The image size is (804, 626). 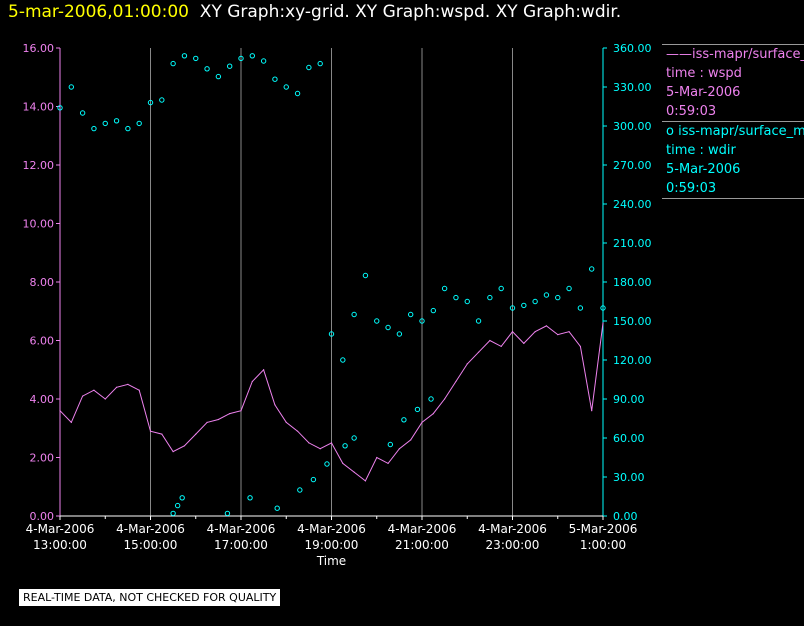 What do you see at coordinates (42, 282) in the screenshot?
I see `y-left-tick-label: 8.00` at bounding box center [42, 282].